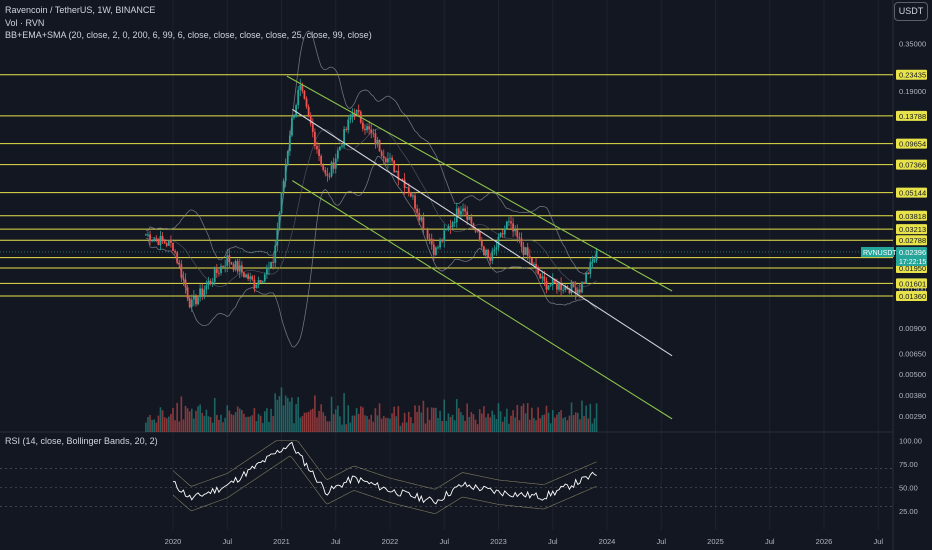 Image resolution: width=932 pixels, height=550 pixels. Describe the element at coordinates (911, 256) in the screenshot. I see `price-tag` at that location.